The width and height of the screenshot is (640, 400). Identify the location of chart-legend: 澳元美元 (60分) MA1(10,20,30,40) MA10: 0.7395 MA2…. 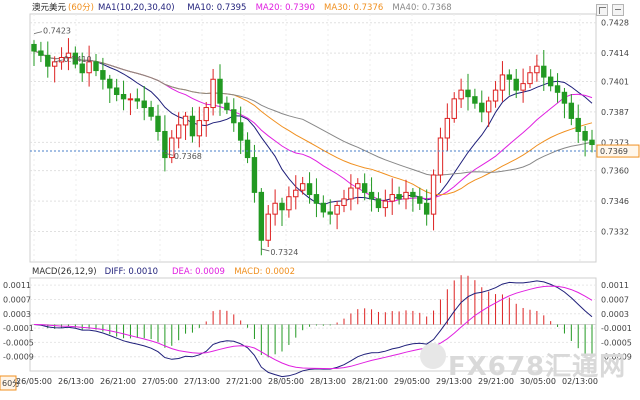
(242, 7).